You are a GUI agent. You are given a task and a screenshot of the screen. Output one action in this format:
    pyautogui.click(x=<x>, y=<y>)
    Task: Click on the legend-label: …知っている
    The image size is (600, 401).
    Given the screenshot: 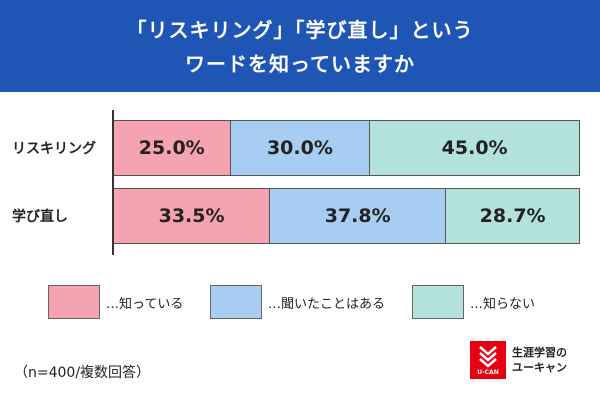 What is the action you would take?
    pyautogui.click(x=145, y=304)
    